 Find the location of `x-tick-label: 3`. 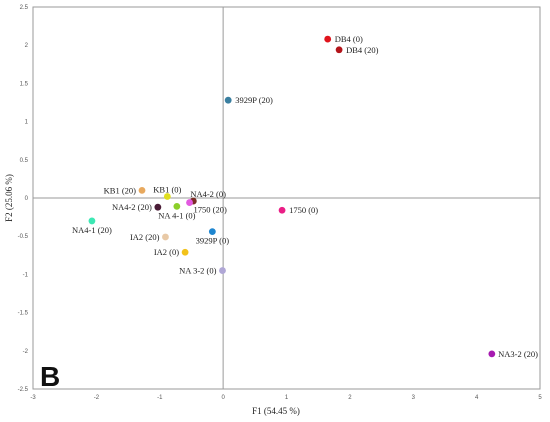

x-tick-label: 3 is located at coordinates (414, 398).